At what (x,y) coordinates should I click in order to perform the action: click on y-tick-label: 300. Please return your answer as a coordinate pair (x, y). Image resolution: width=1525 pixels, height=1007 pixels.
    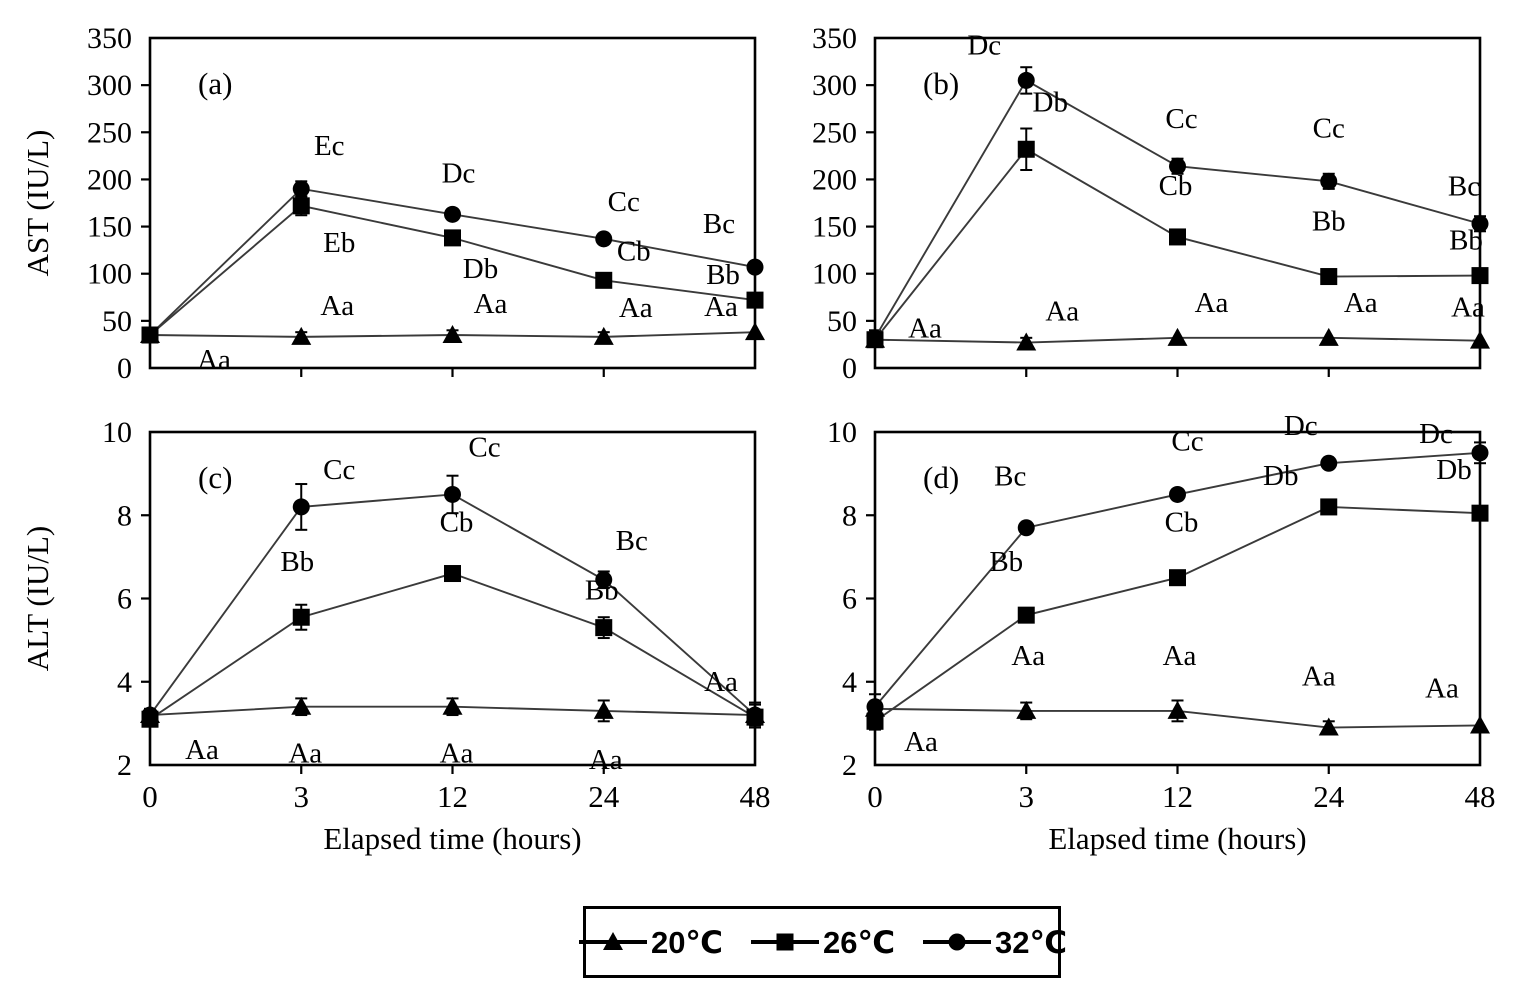
    Looking at the image, I should click on (834, 85).